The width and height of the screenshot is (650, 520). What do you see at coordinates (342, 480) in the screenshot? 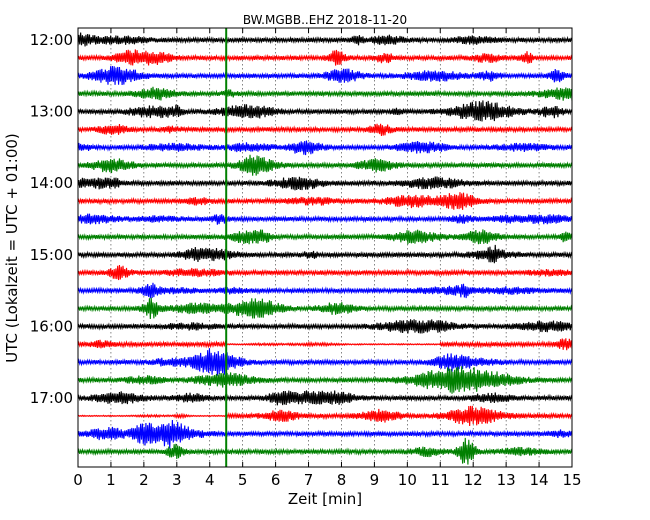
I see `x-tick-label: 8` at bounding box center [342, 480].